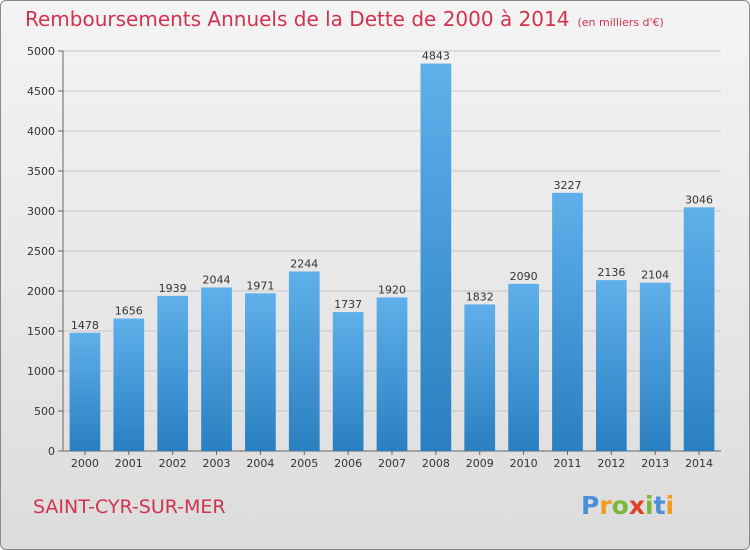 The width and height of the screenshot is (750, 550). Describe the element at coordinates (392, 463) in the screenshot. I see `x-tick-label: 2007` at that location.